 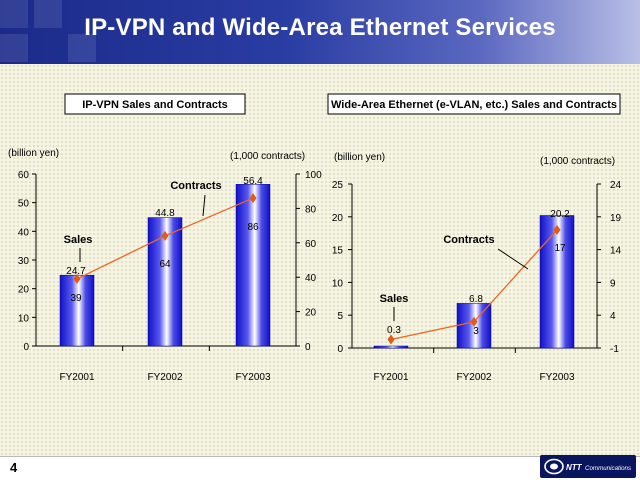 I want to click on right-tick-label: 14, so click(x=616, y=251).